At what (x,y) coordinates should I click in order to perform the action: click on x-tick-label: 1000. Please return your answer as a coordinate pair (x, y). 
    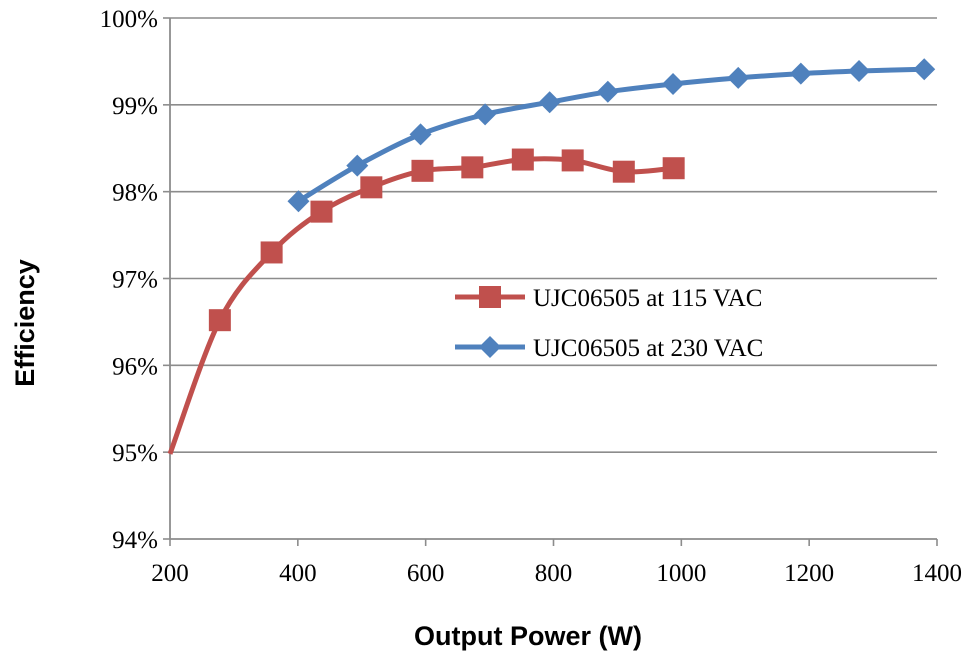
    Looking at the image, I should click on (681, 573).